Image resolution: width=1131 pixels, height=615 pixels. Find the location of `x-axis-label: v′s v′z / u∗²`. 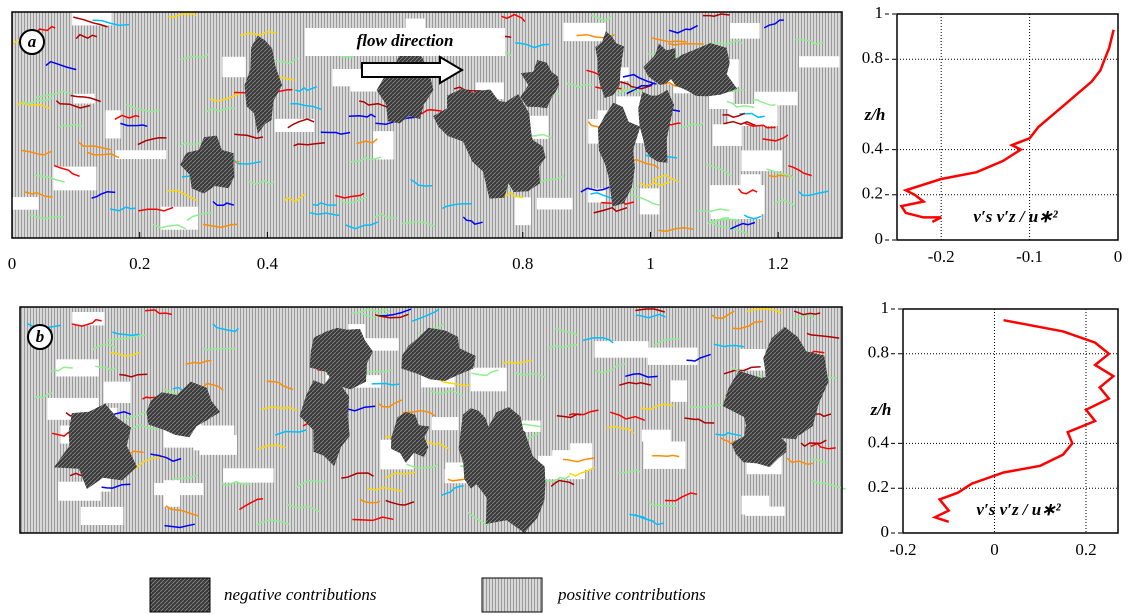

x-axis-label: v′s v′z / u∗² is located at coordinates (1018, 509).